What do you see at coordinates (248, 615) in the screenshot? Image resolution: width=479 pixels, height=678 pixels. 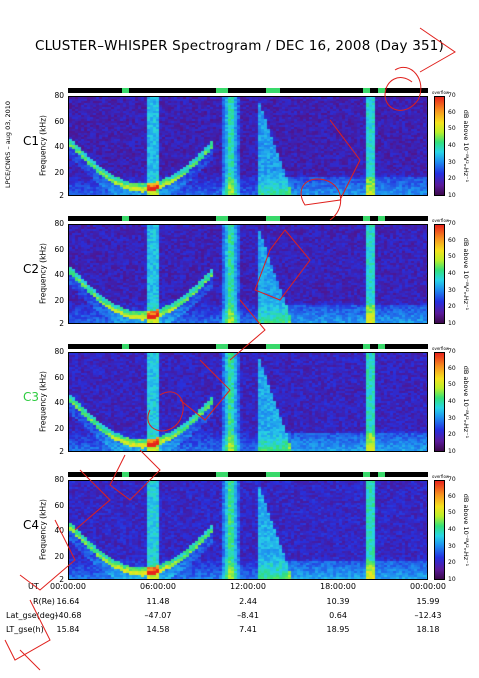 I see `orbit-value: –8.41` at bounding box center [248, 615].